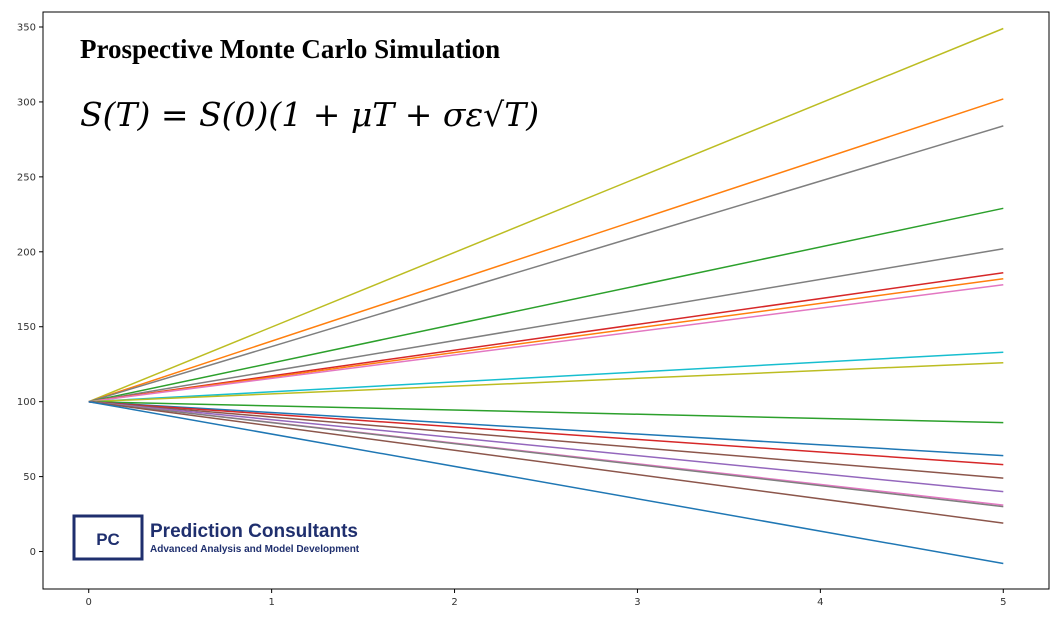  Describe the element at coordinates (33, 552) in the screenshot. I see `y-tick-label: 0` at that location.